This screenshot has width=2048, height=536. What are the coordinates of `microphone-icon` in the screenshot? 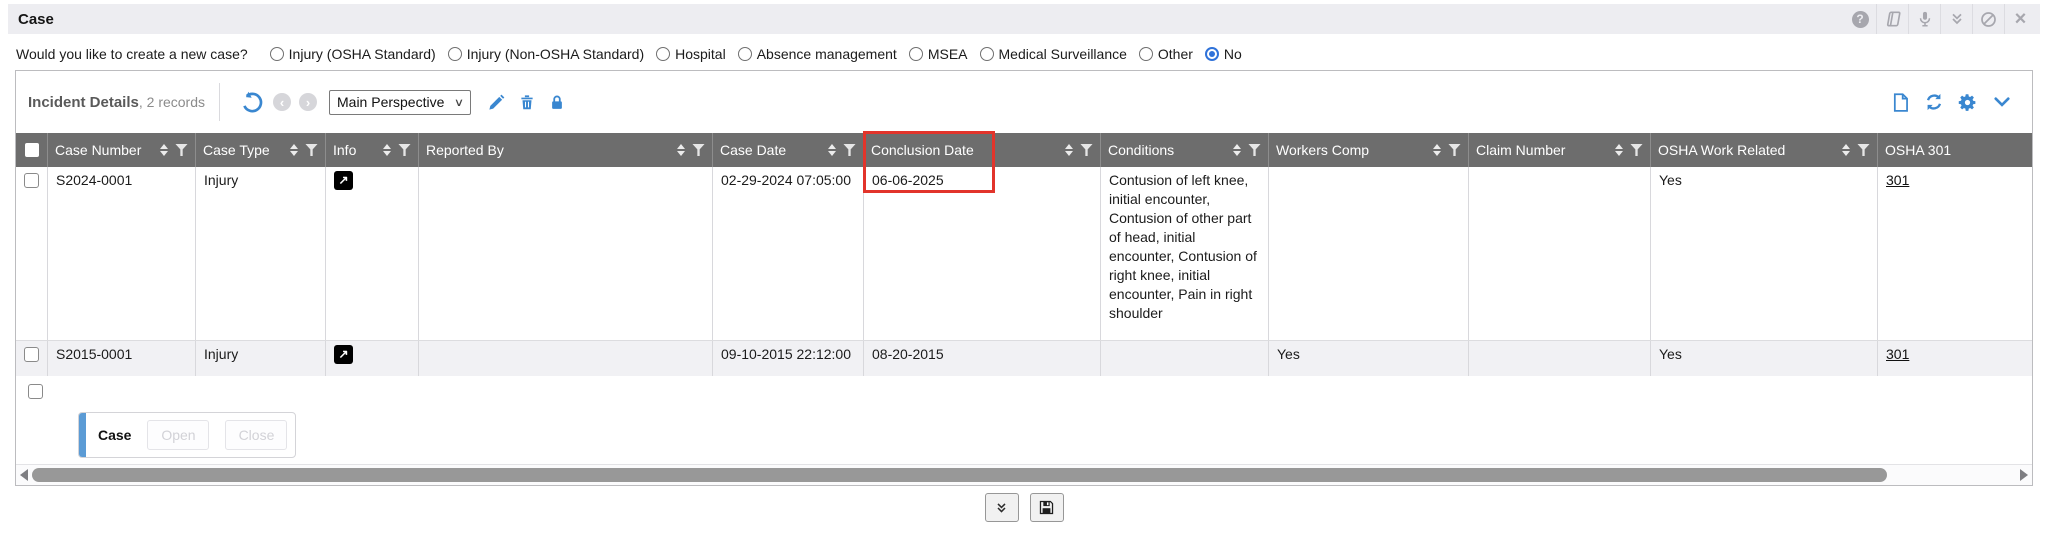 It's located at (1924, 19).